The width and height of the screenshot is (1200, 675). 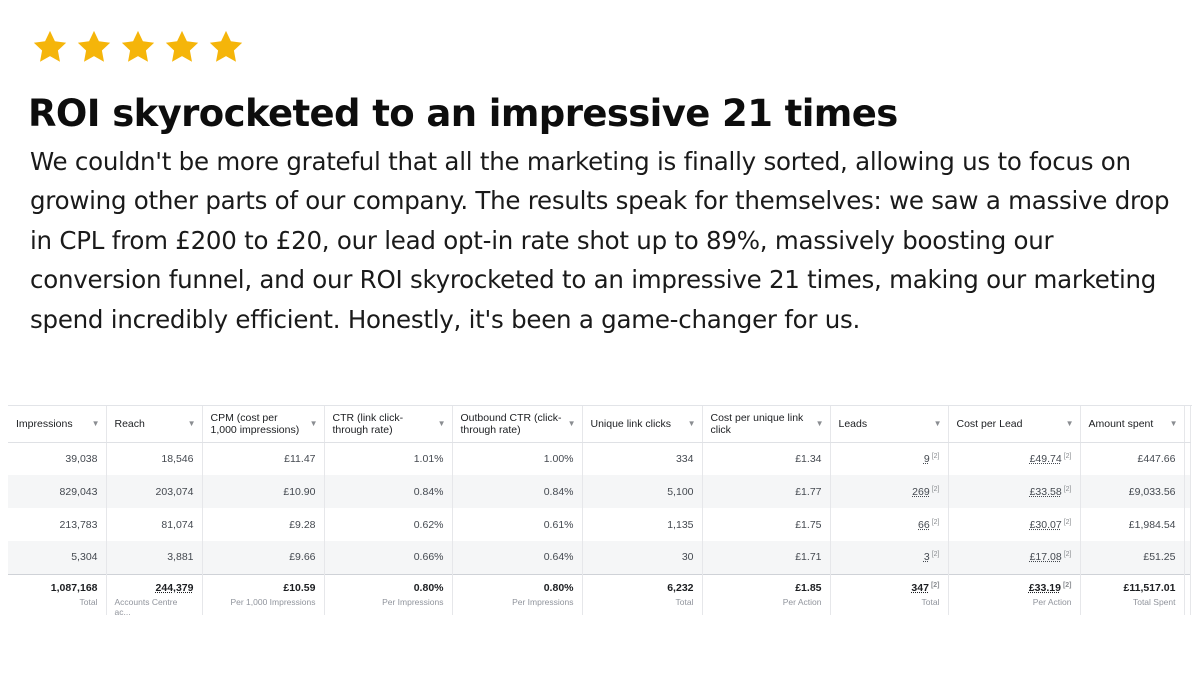 What do you see at coordinates (428, 587) in the screenshot?
I see `total-value: 0.80%` at bounding box center [428, 587].